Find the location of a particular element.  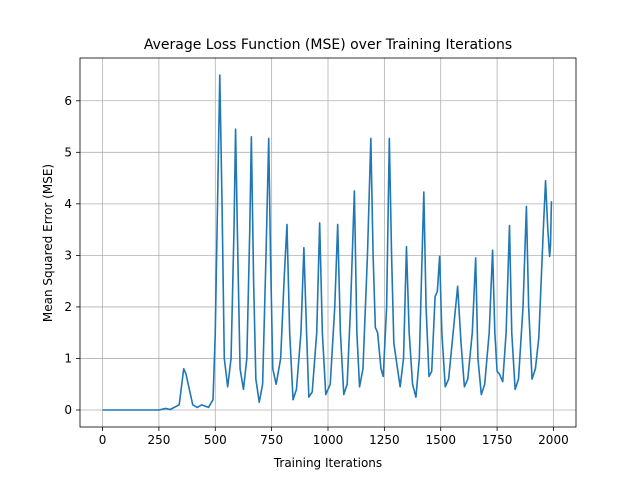

x-tick-label: 1250 is located at coordinates (384, 440).